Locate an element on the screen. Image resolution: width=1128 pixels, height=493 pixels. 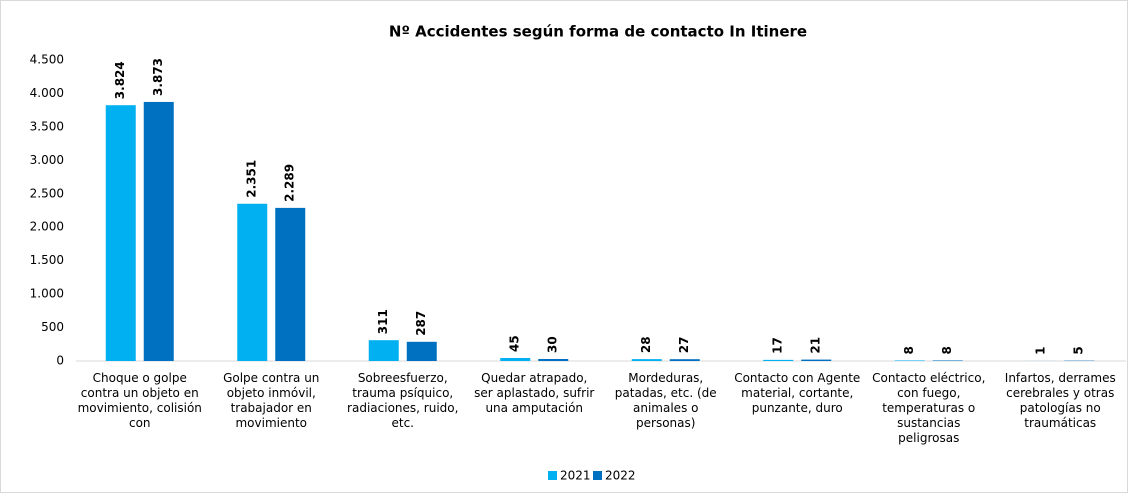
legend-label: 2022 is located at coordinates (620, 476).